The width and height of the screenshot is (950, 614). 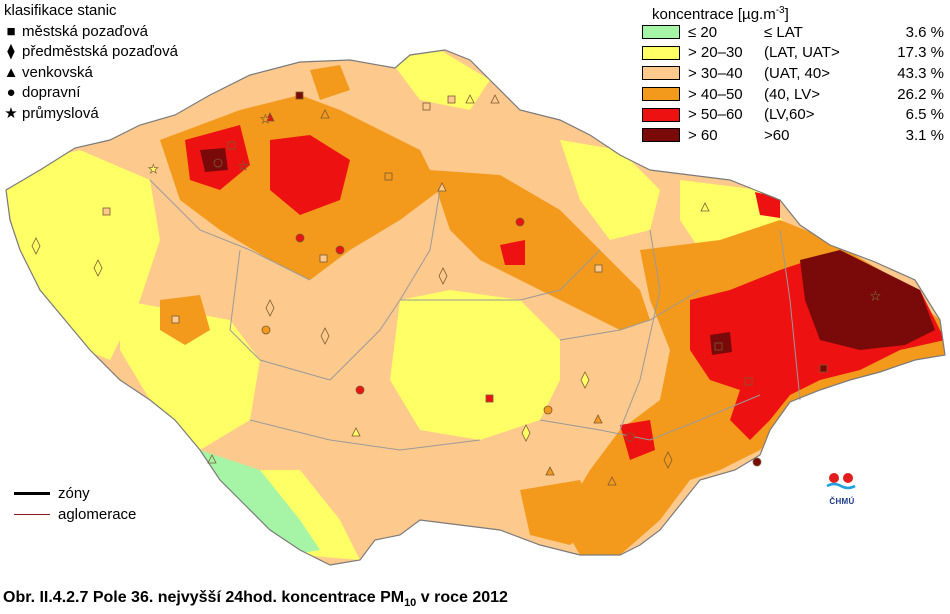 I want to click on zones-line-icon, so click(x=32, y=493).